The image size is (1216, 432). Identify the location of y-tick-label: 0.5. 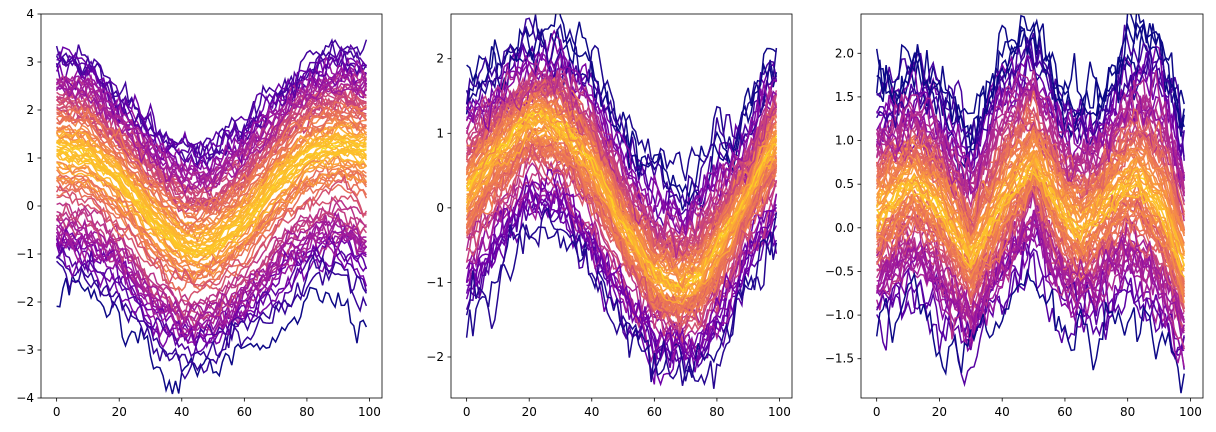
(844, 184).